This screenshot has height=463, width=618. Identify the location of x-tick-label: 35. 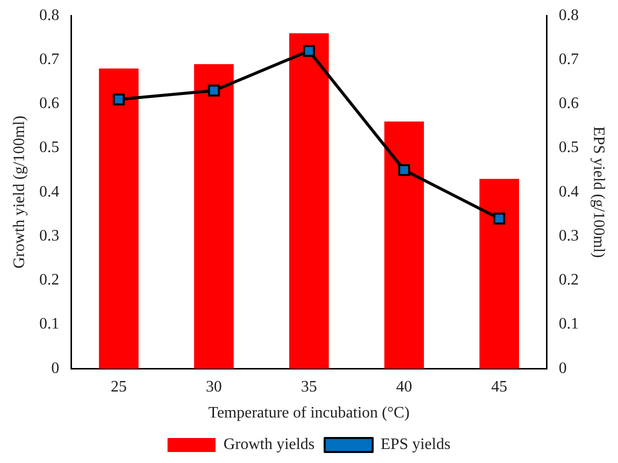
(309, 387).